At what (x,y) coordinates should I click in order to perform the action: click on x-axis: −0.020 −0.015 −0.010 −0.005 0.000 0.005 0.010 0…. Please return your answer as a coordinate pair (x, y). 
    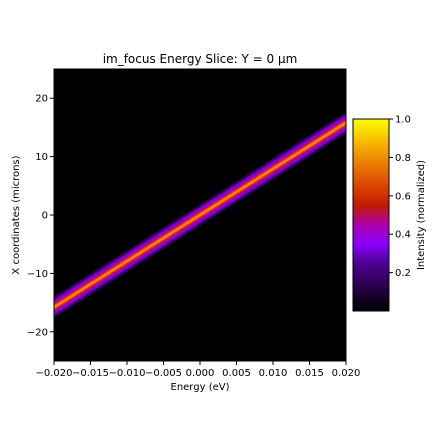
    Looking at the image, I should click on (197, 370).